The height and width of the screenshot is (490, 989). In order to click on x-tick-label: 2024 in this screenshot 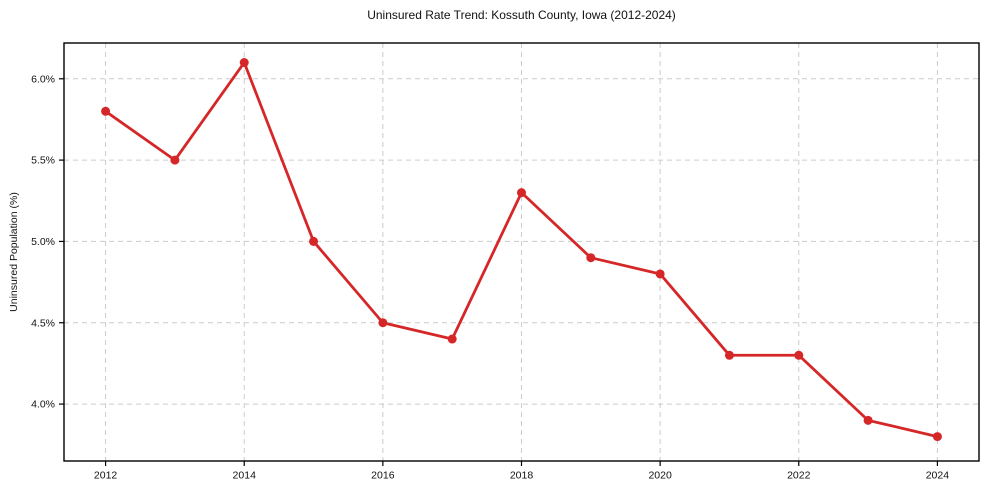, I will do `click(938, 476)`.